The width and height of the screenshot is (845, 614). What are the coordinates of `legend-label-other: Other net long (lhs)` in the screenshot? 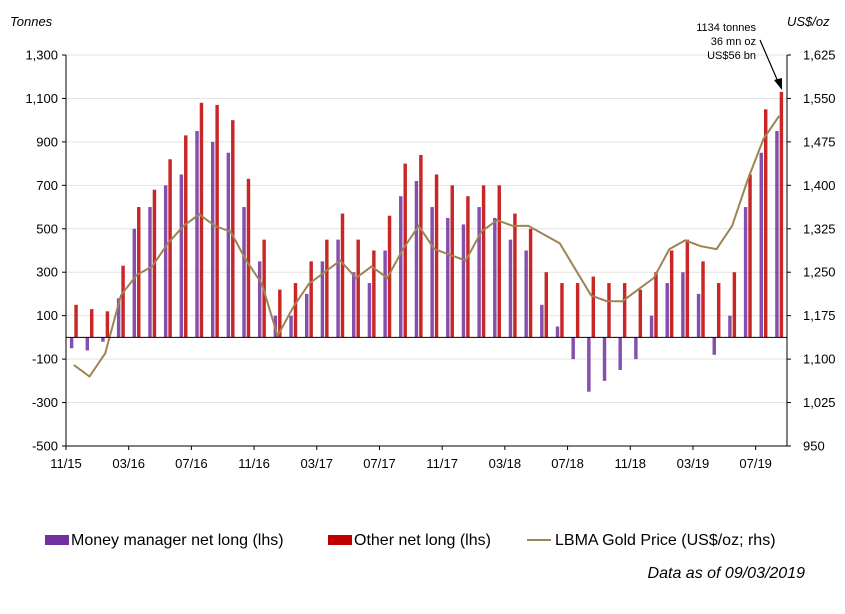 It's located at (422, 540).